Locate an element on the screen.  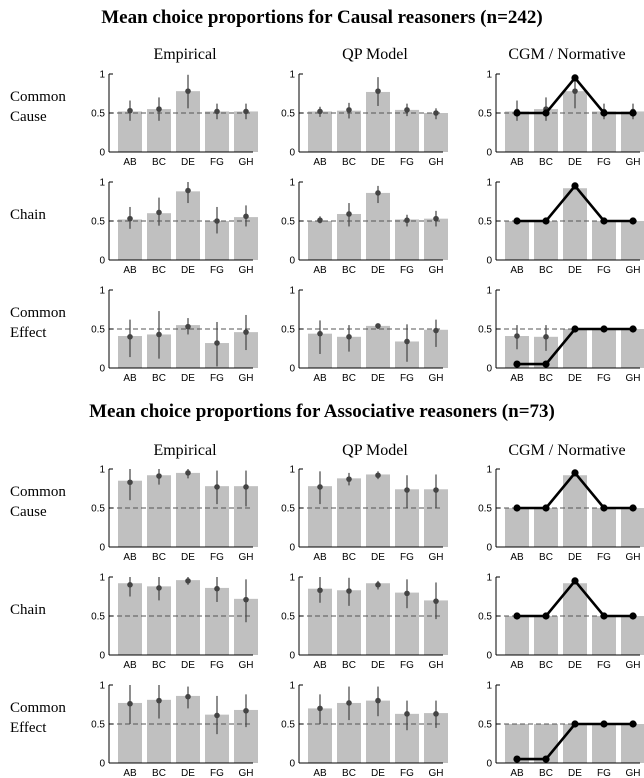
row-label-line: Chain is located at coordinates (28, 610).